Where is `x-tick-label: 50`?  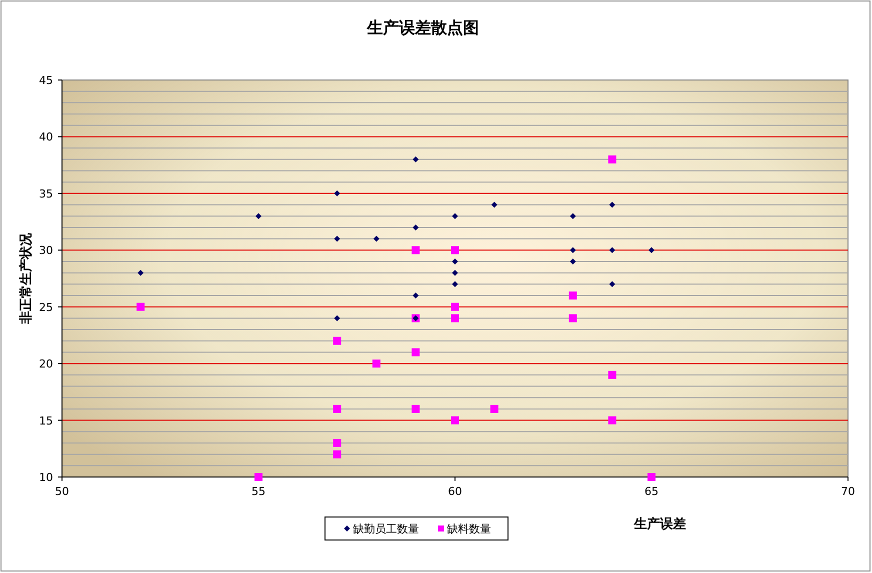
x-tick-label: 50 is located at coordinates (62, 491).